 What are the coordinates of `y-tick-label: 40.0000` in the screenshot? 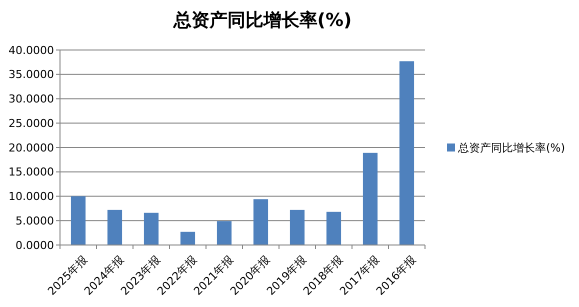 It's located at (31, 50).